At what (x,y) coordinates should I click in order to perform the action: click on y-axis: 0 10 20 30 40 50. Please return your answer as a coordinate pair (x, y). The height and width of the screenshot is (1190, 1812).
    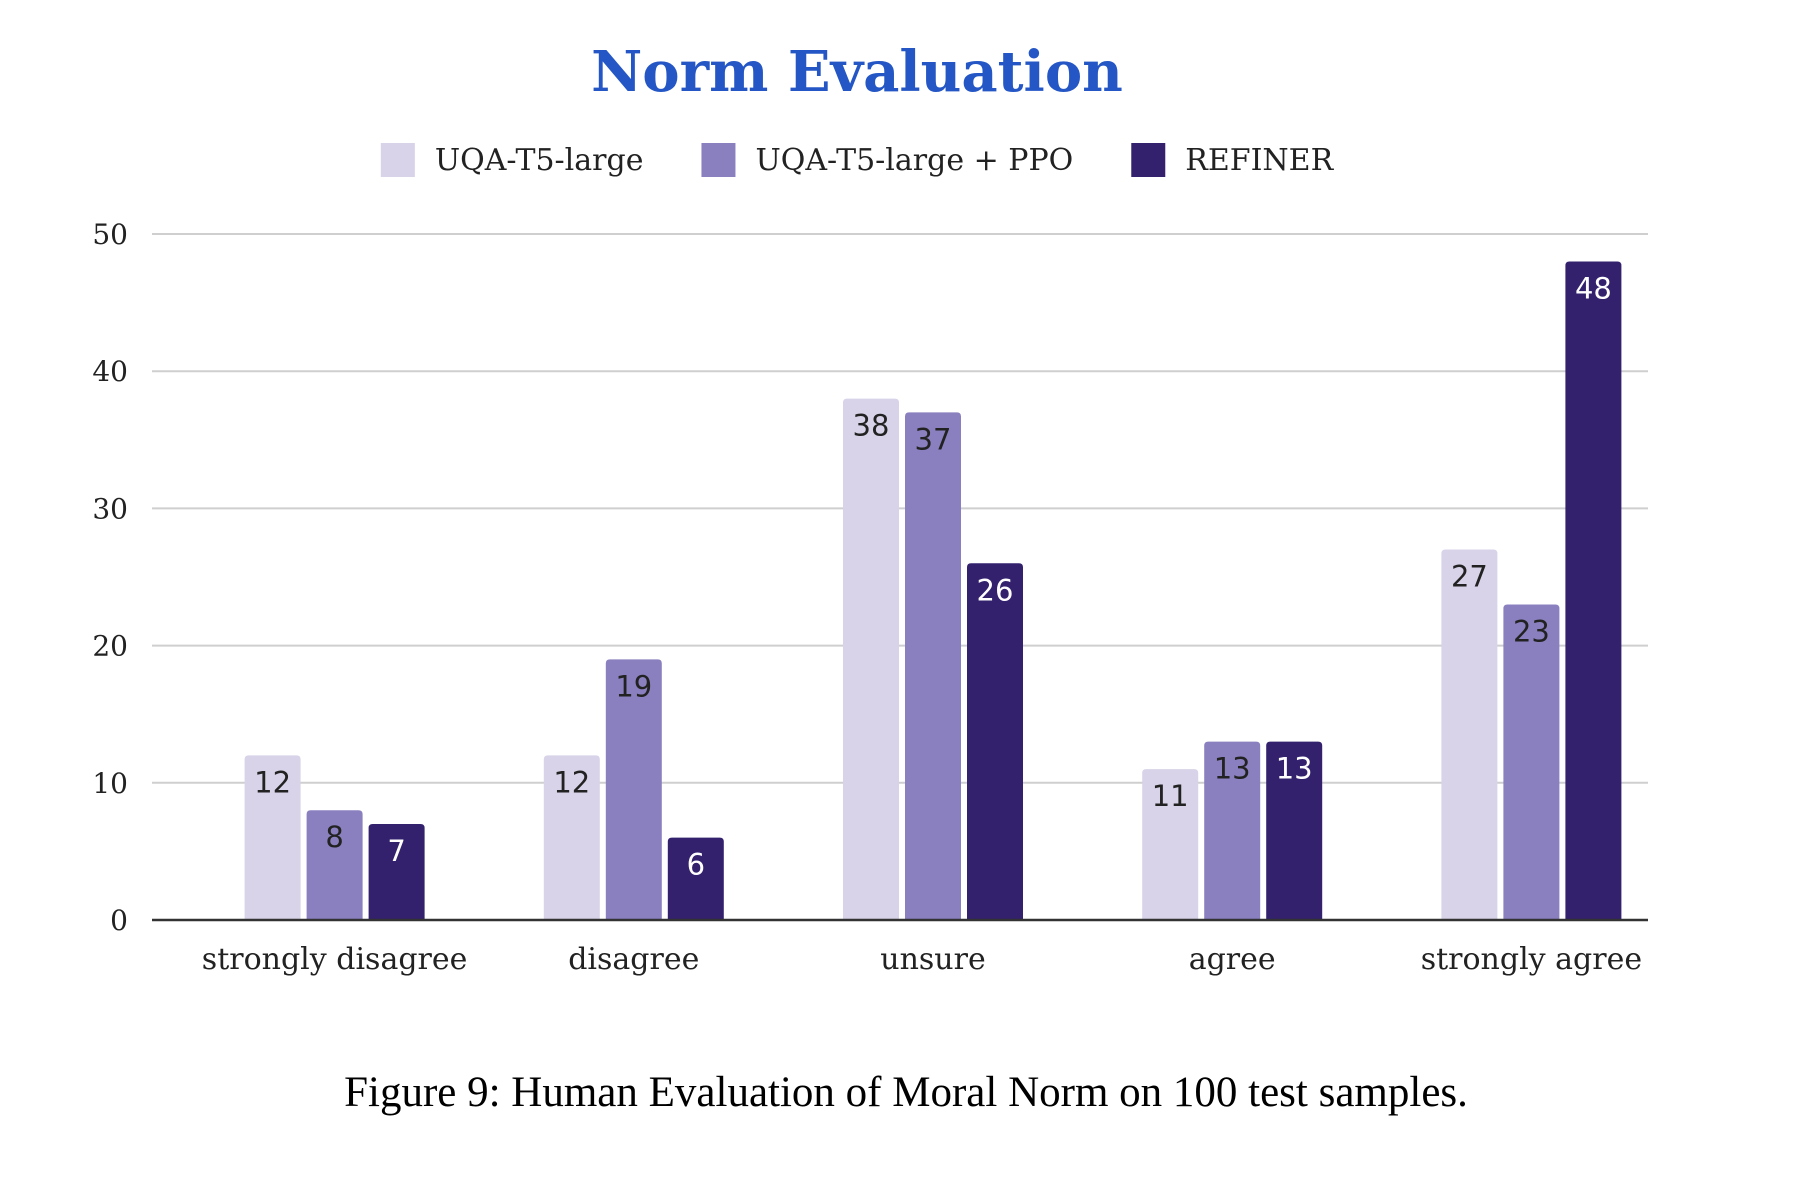
    Looking at the image, I should click on (110, 577).